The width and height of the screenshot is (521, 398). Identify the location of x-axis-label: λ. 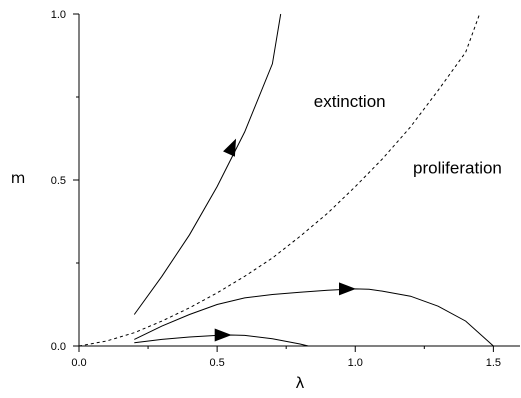
(300, 383).